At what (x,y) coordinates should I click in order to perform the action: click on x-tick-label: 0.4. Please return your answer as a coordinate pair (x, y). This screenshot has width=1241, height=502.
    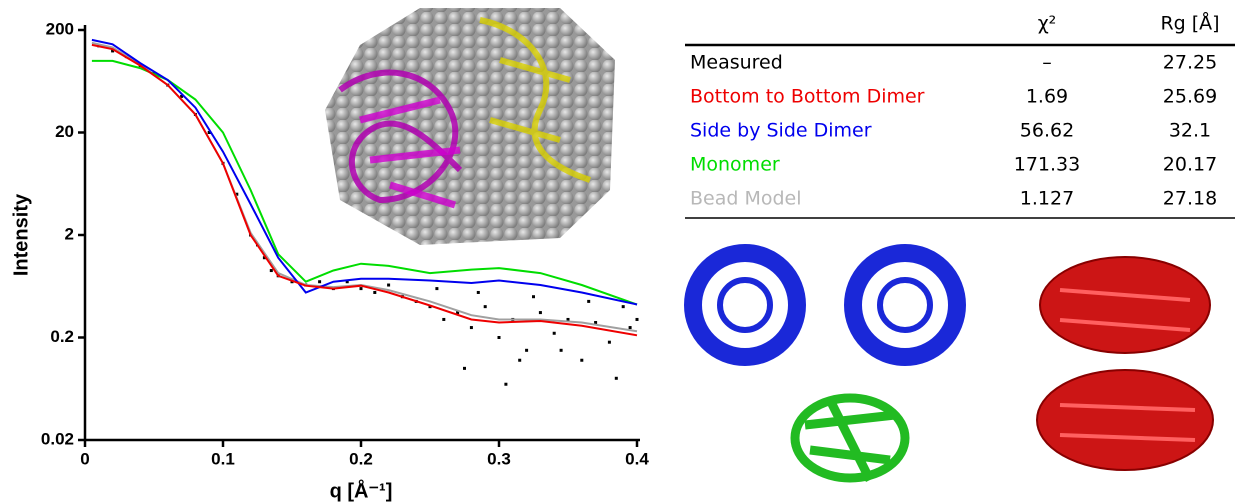
    Looking at the image, I should click on (637, 458).